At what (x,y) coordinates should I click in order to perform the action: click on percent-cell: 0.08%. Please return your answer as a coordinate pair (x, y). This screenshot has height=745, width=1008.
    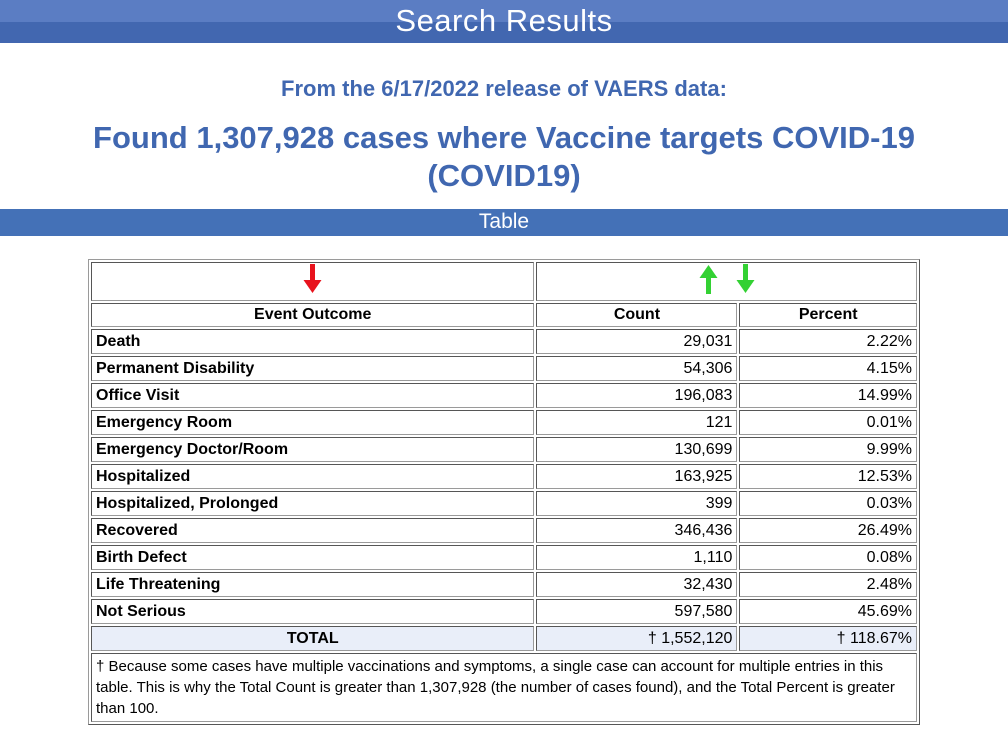
    Looking at the image, I should click on (828, 557).